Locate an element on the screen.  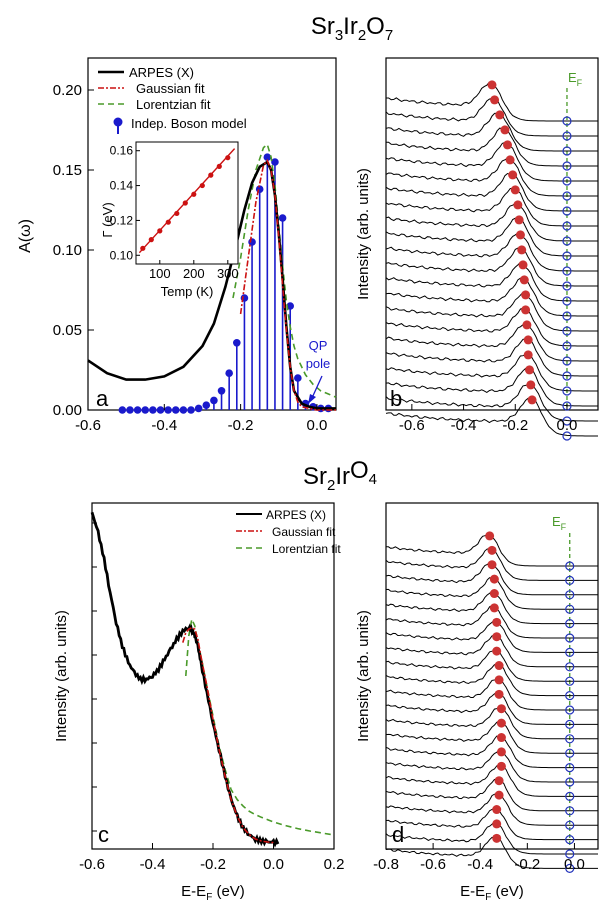
panel-c-ylabel: Intensity (arb. units) is located at coordinates (61, 676).